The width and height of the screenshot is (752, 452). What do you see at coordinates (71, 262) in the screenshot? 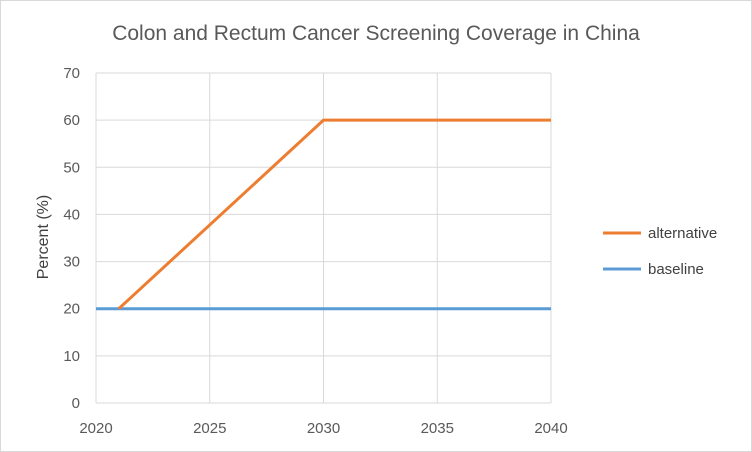
I see `y-tick-label: 30` at bounding box center [71, 262].